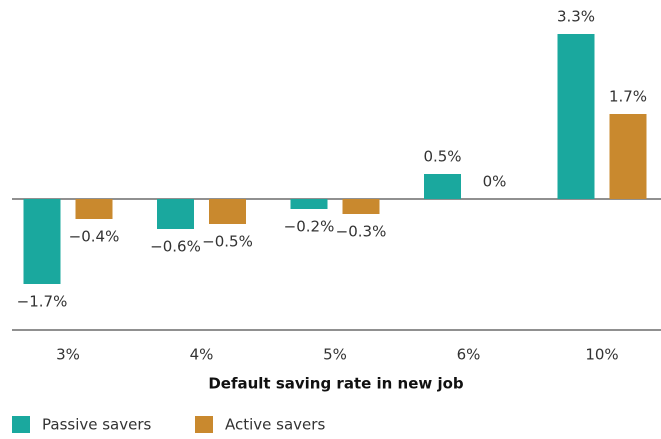 The height and width of the screenshot is (439, 661). I want to click on data-label: −0.5%, so click(227, 242).